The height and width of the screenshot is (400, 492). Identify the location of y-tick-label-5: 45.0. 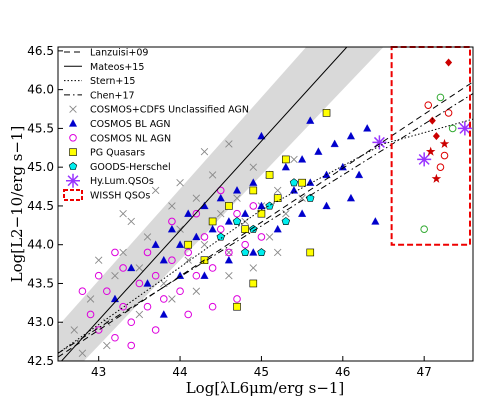
(40, 167).